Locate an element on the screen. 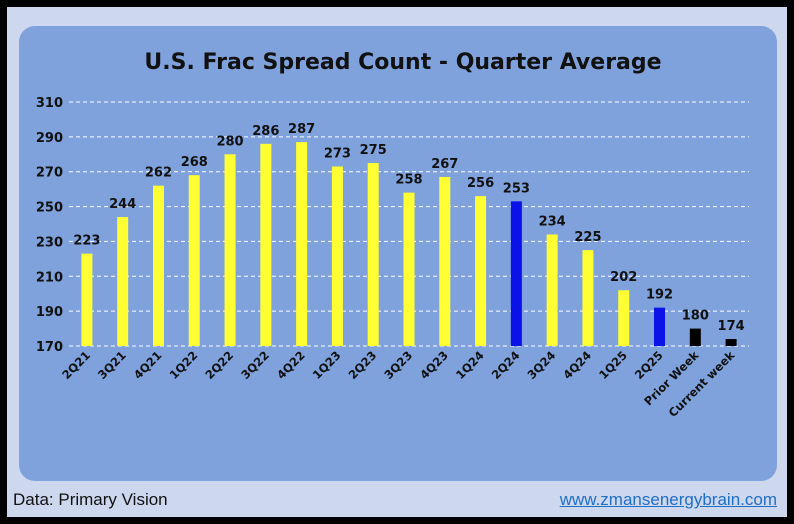 This screenshot has width=794, height=524. y-tick-label: 190 is located at coordinates (49, 312).